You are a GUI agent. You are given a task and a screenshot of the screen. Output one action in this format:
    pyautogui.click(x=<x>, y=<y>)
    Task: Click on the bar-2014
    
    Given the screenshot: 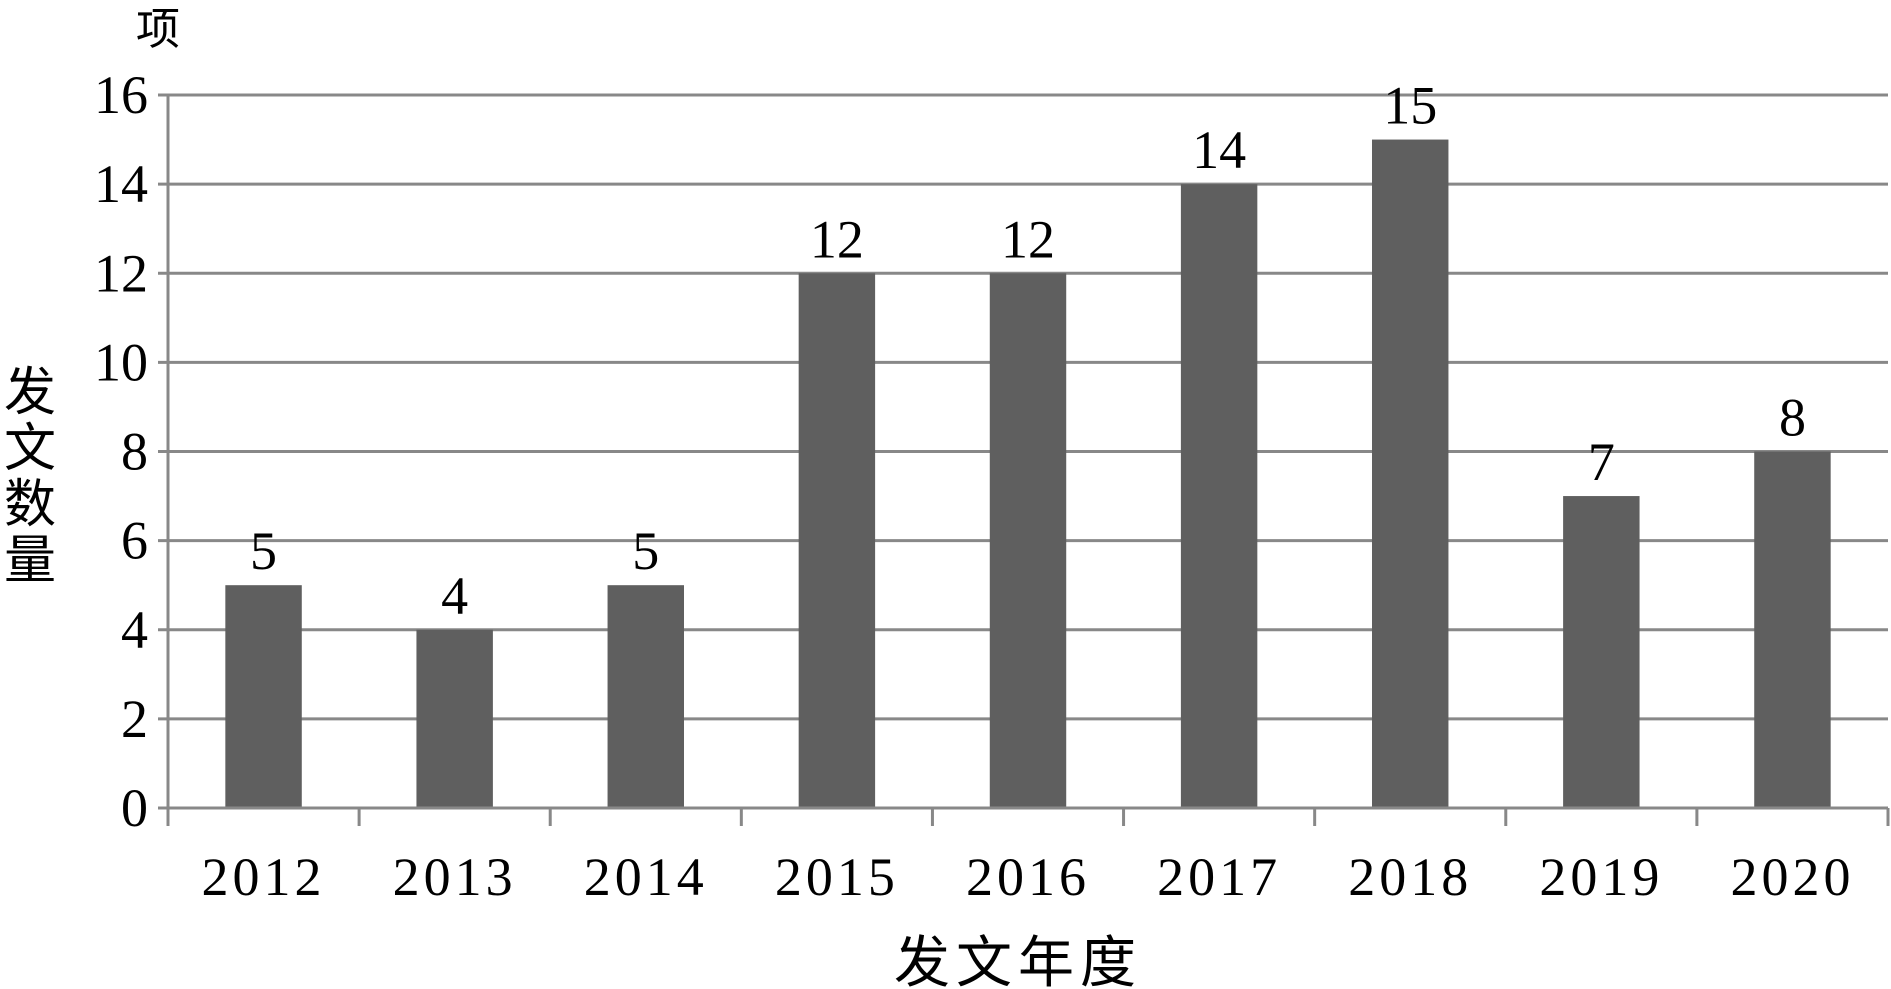 What is the action you would take?
    pyautogui.click(x=645, y=696)
    